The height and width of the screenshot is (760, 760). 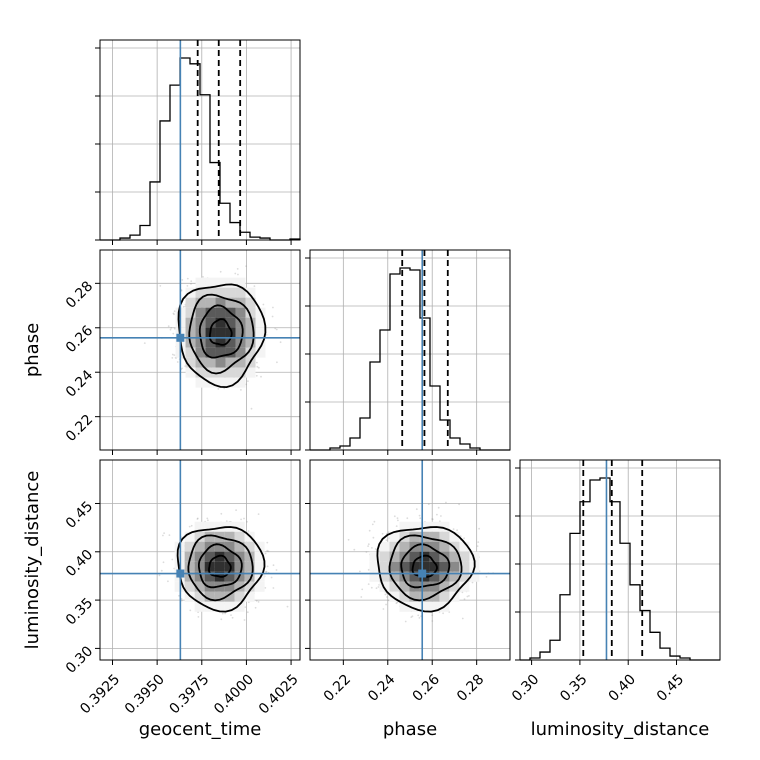 I want to click on histogram-geocent_time, so click(x=200, y=149).